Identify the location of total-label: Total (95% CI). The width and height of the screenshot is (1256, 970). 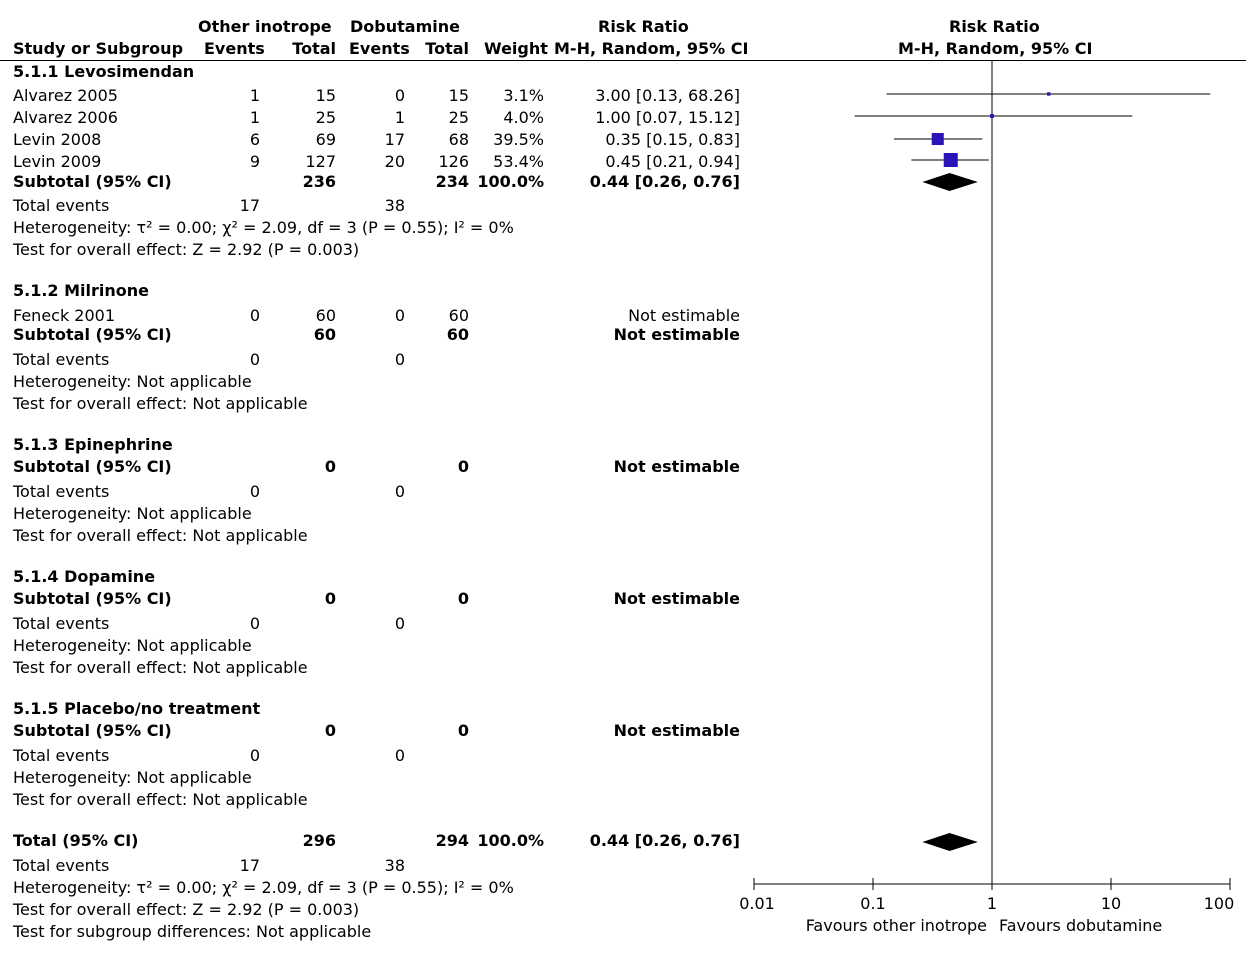
(76, 840).